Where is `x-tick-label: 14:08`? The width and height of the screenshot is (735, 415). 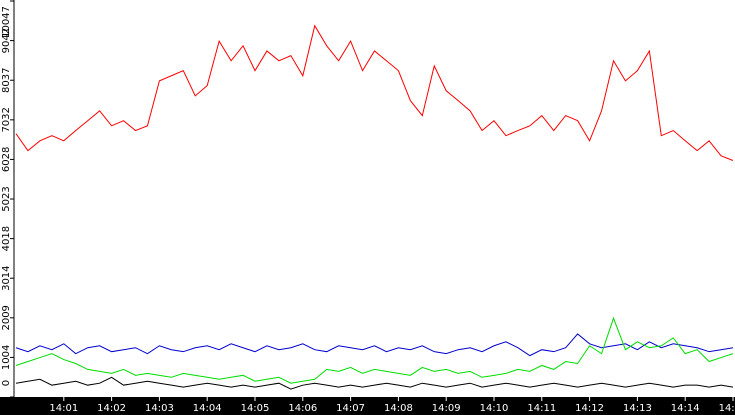 x-tick-label: 14:08 is located at coordinates (398, 408).